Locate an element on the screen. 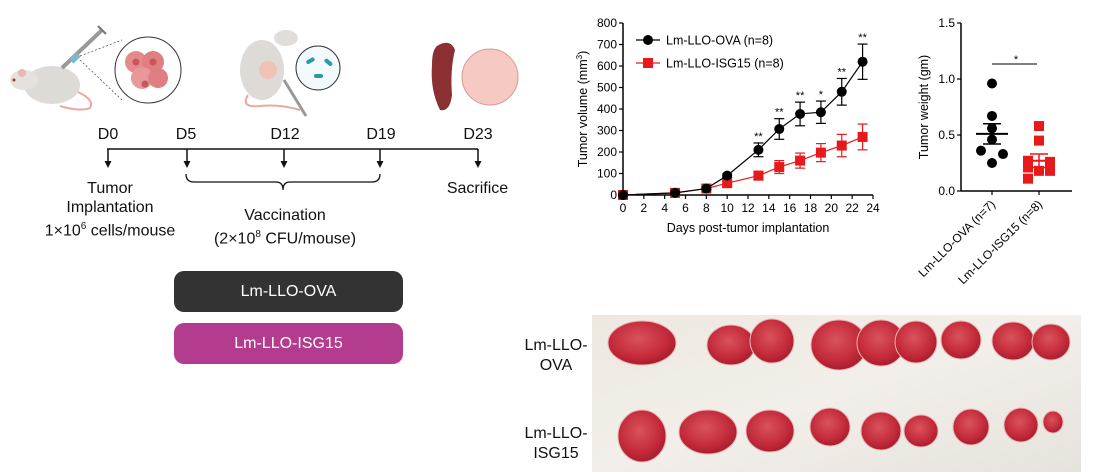 This screenshot has height=472, width=1094. photo-row-label-isg15-line2: ISG15 is located at coordinates (556, 453).